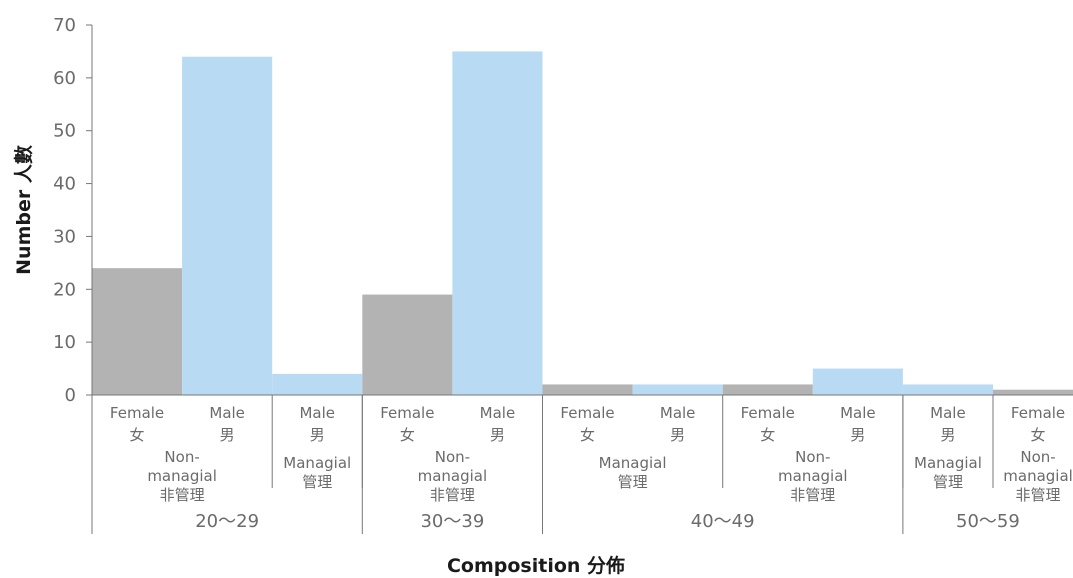 This screenshot has height=578, width=1073. What do you see at coordinates (536, 565) in the screenshot?
I see `x-axis-title: Composition 分佈` at bounding box center [536, 565].